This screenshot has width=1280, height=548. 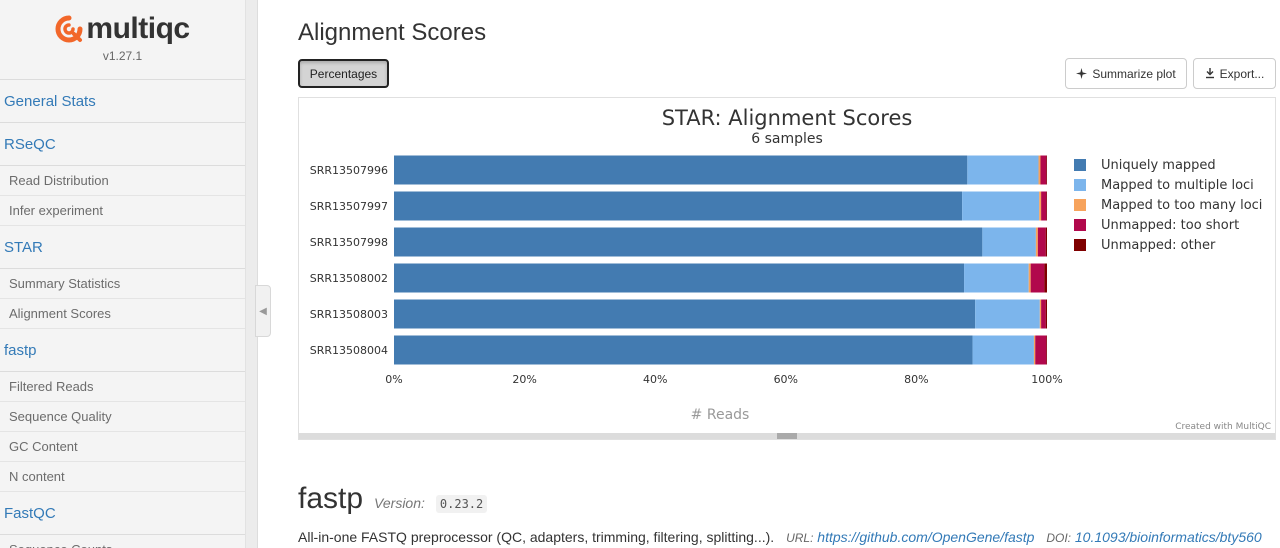 I want to click on sidebar-item-star: STAR, so click(x=122, y=247).